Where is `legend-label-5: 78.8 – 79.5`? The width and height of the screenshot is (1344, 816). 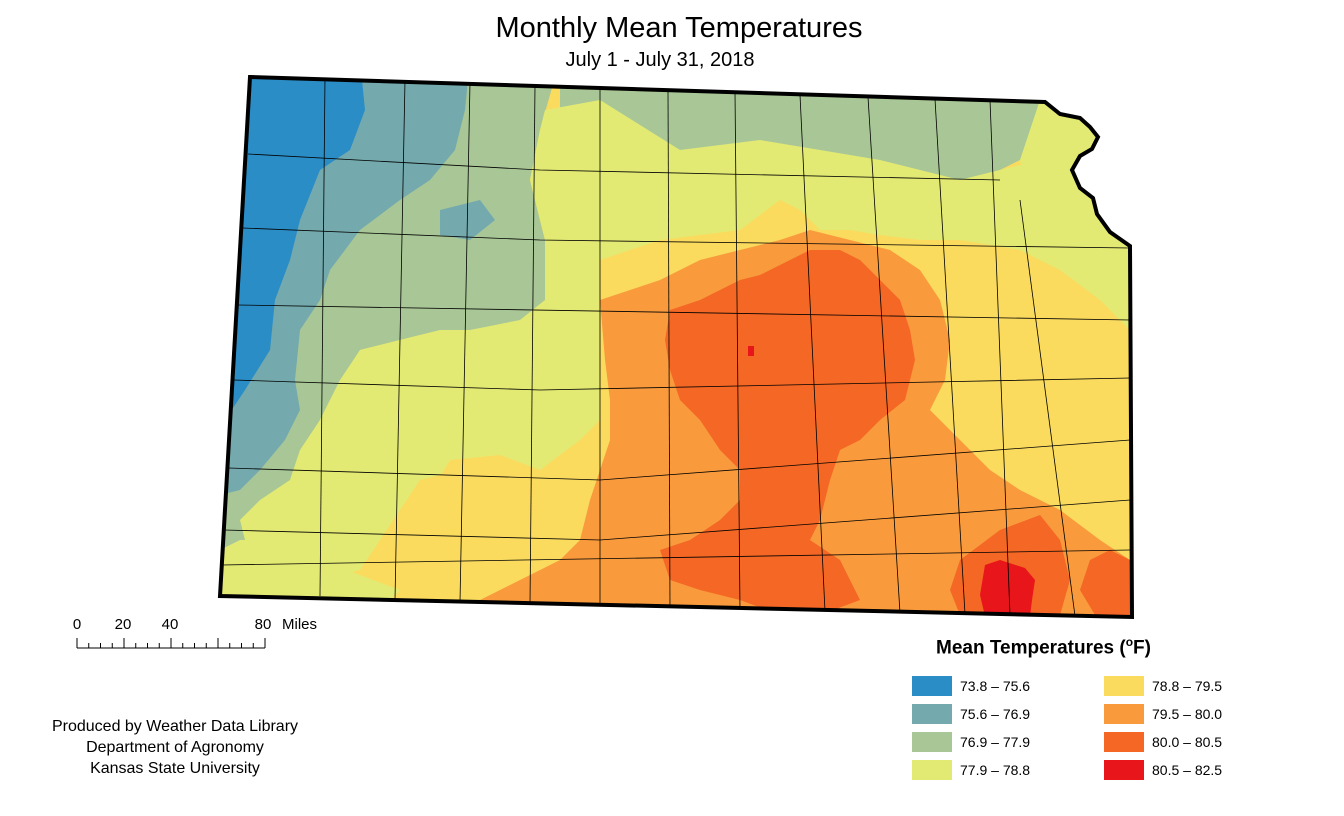 legend-label-5: 78.8 – 79.5 is located at coordinates (1187, 686).